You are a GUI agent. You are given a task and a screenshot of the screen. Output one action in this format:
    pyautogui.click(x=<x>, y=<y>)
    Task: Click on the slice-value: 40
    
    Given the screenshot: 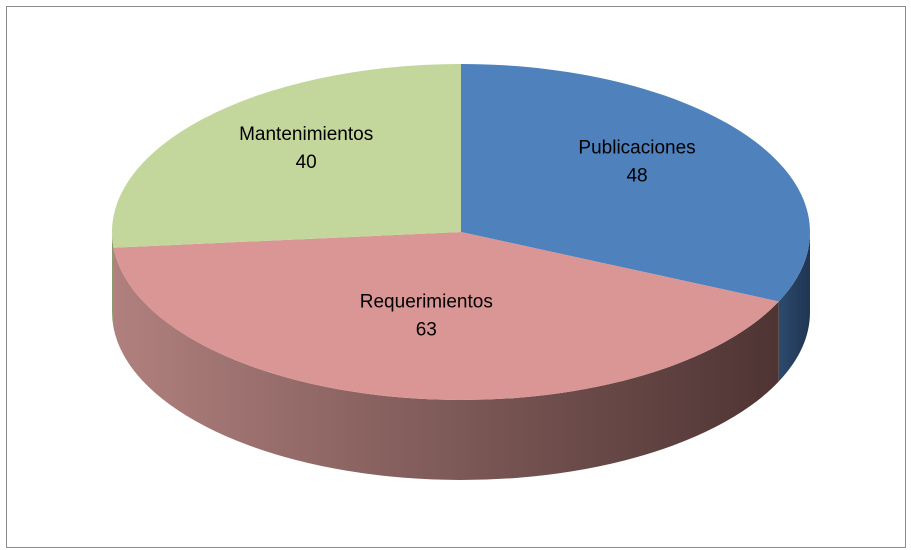 What is the action you would take?
    pyautogui.click(x=306, y=162)
    